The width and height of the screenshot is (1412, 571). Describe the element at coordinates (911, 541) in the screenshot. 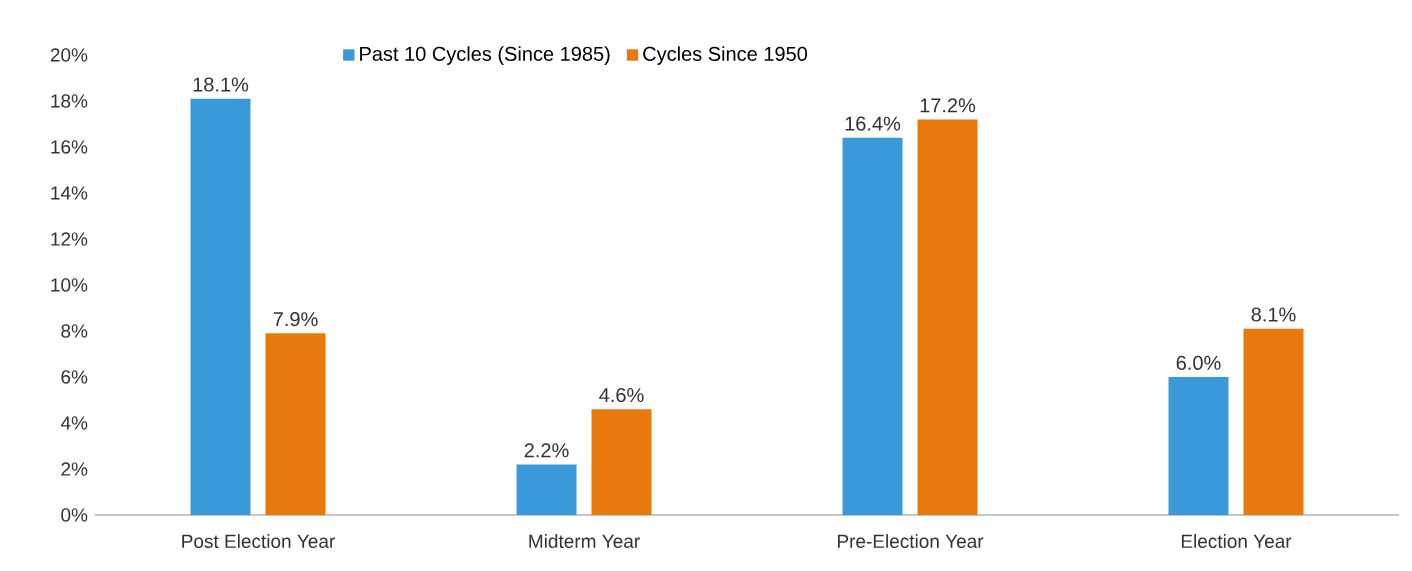

I see `x-tick-label: Pre-Election Year` at that location.